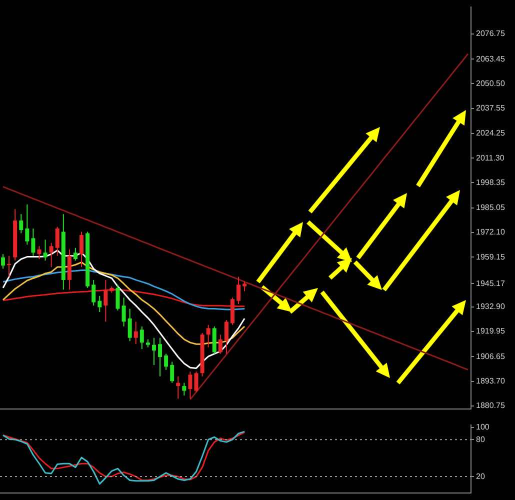 Image resolution: width=515 pixels, height=500 pixels. What do you see at coordinates (491, 405) in the screenshot?
I see `y-tick-label: 1880.75` at bounding box center [491, 405].